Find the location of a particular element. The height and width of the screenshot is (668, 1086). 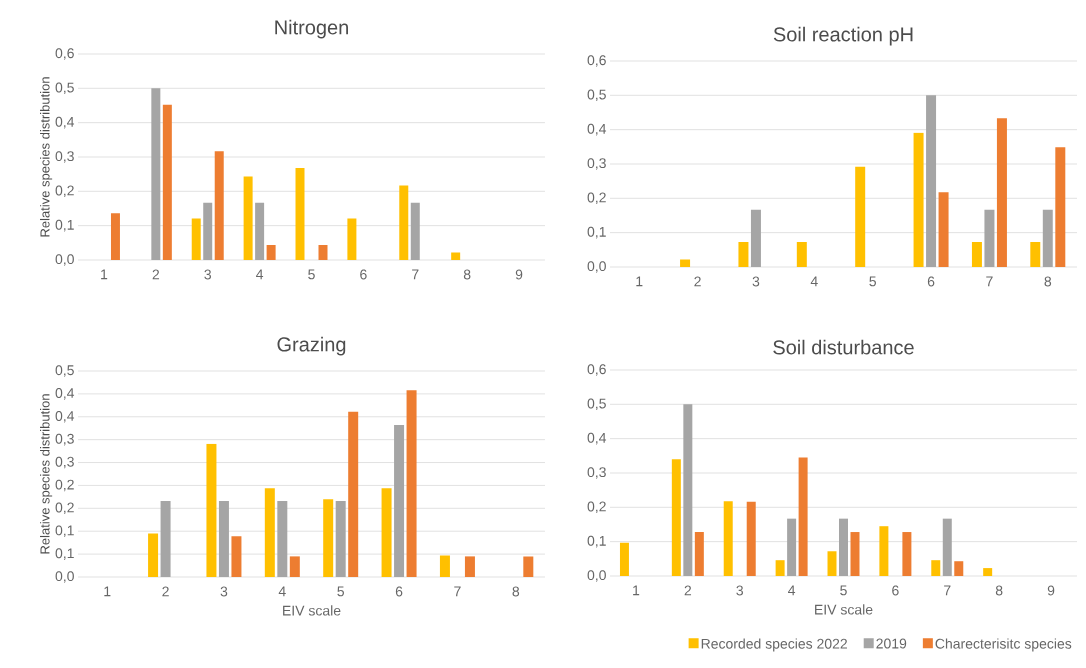

legend-label: Recorded species 2022 is located at coordinates (774, 645).